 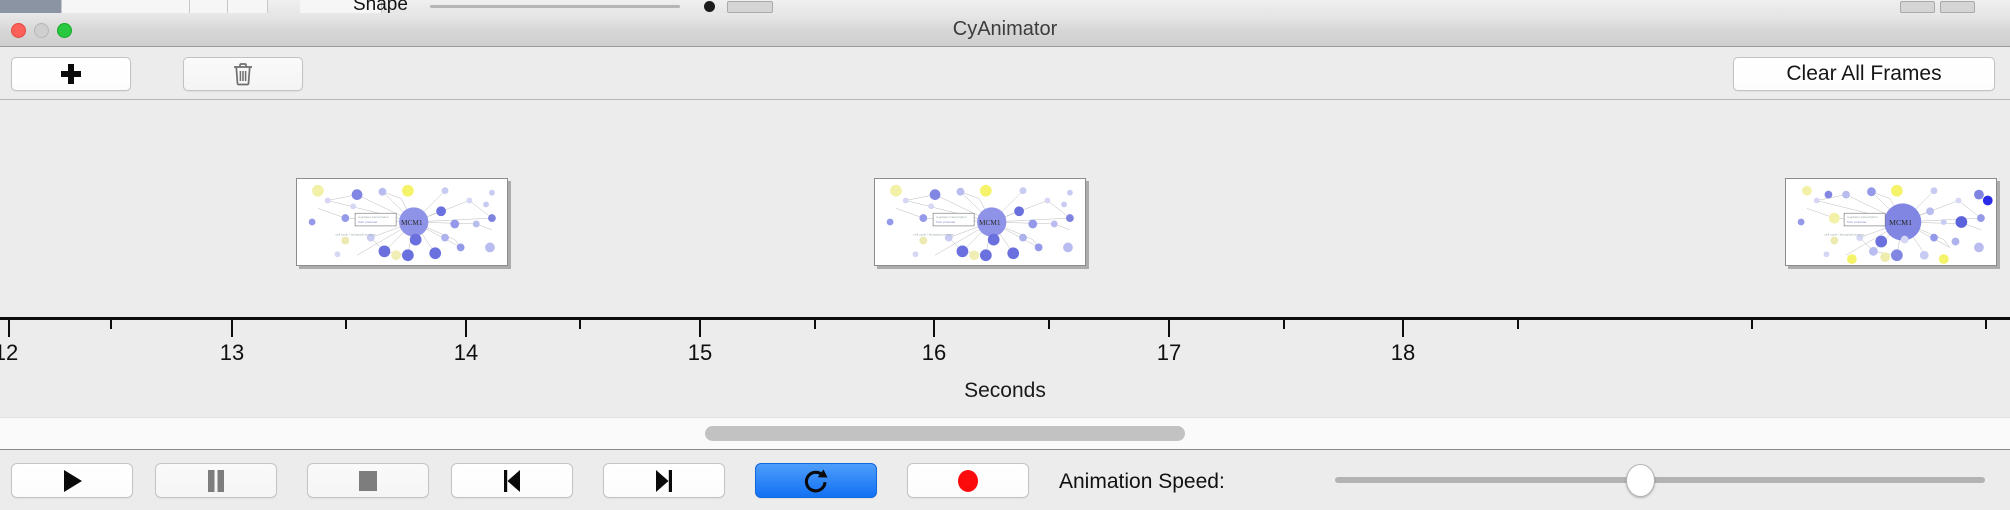 I want to click on delete-frame-button, so click(x=243, y=74).